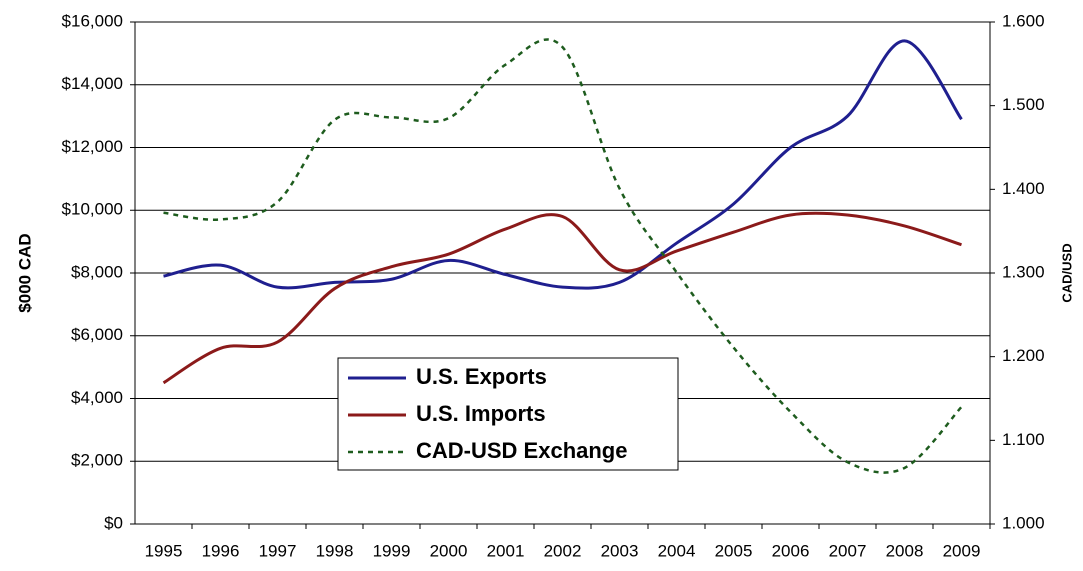 The height and width of the screenshot is (571, 1083). What do you see at coordinates (24, 272) in the screenshot?
I see `y-axis-label: $000 CAD` at bounding box center [24, 272].